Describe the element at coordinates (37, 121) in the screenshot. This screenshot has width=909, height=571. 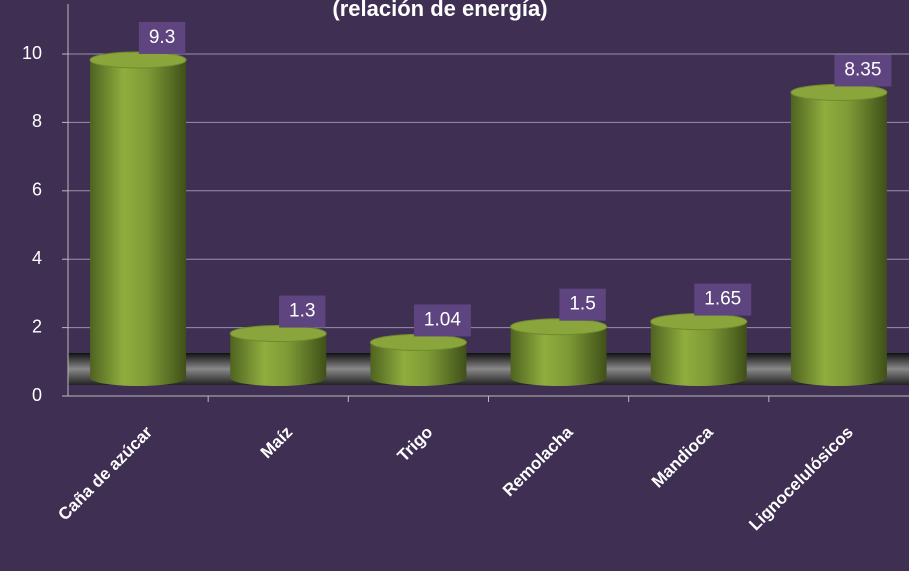
I see `y-tick-label: 8` at that location.